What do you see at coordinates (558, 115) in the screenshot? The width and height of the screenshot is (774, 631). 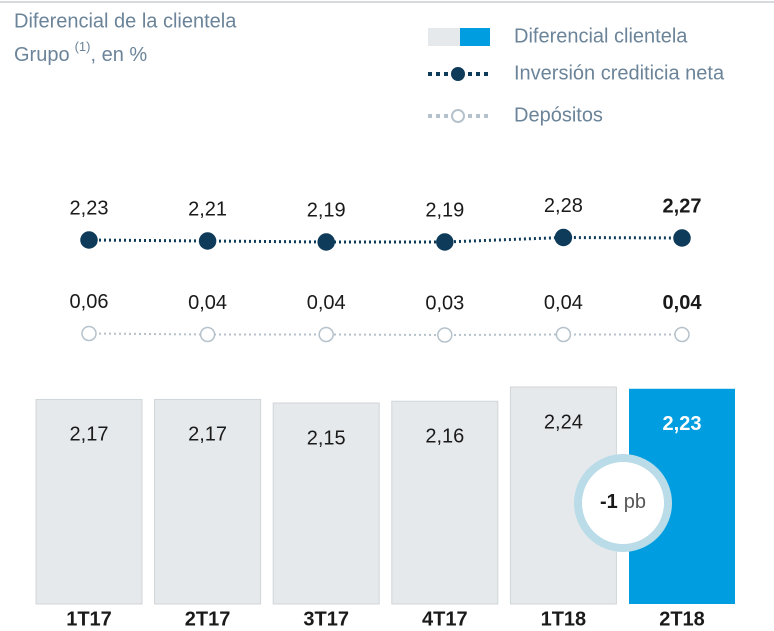 I see `legend-label: Depósitos` at bounding box center [558, 115].